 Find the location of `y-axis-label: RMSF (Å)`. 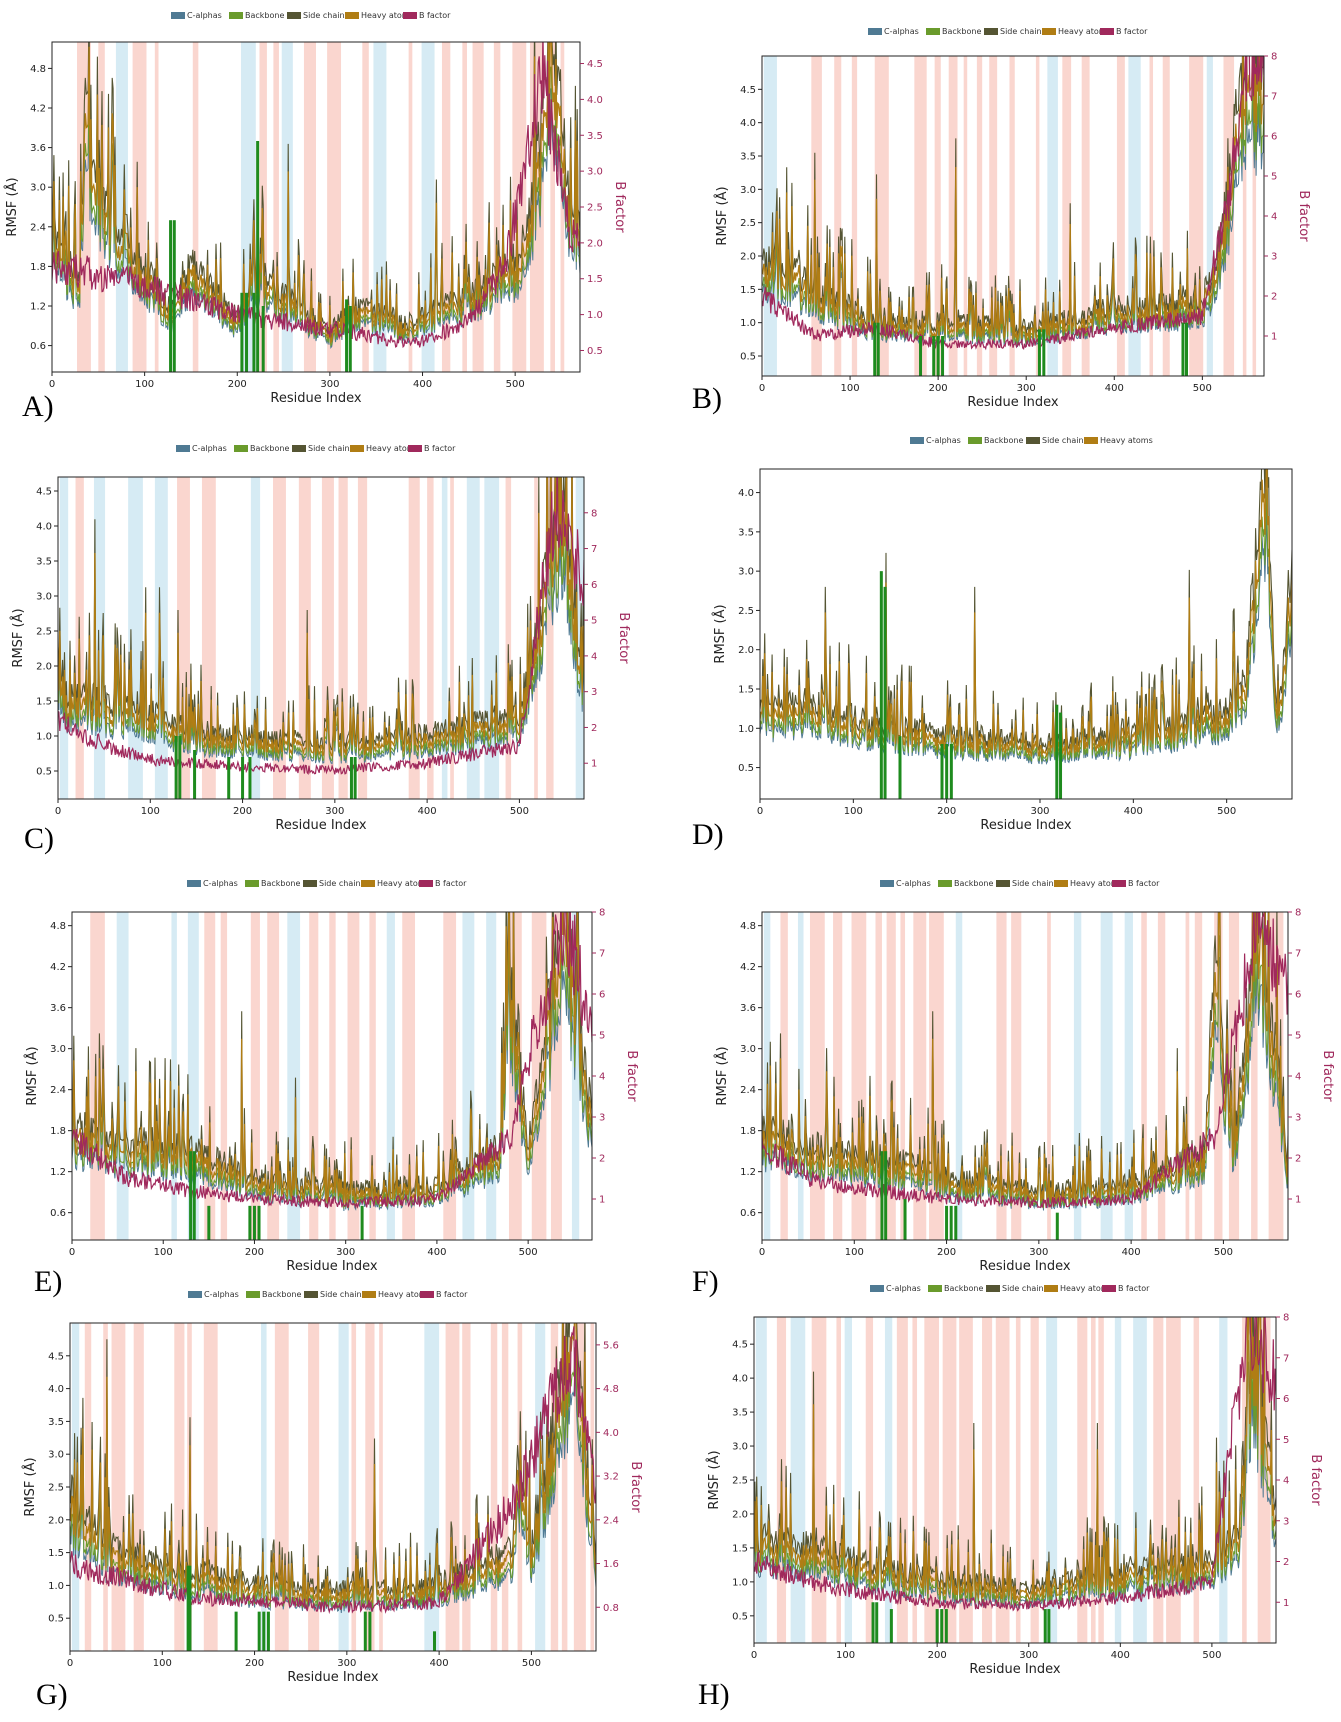

y-axis-label: RMSF (Å) is located at coordinates (722, 1075).